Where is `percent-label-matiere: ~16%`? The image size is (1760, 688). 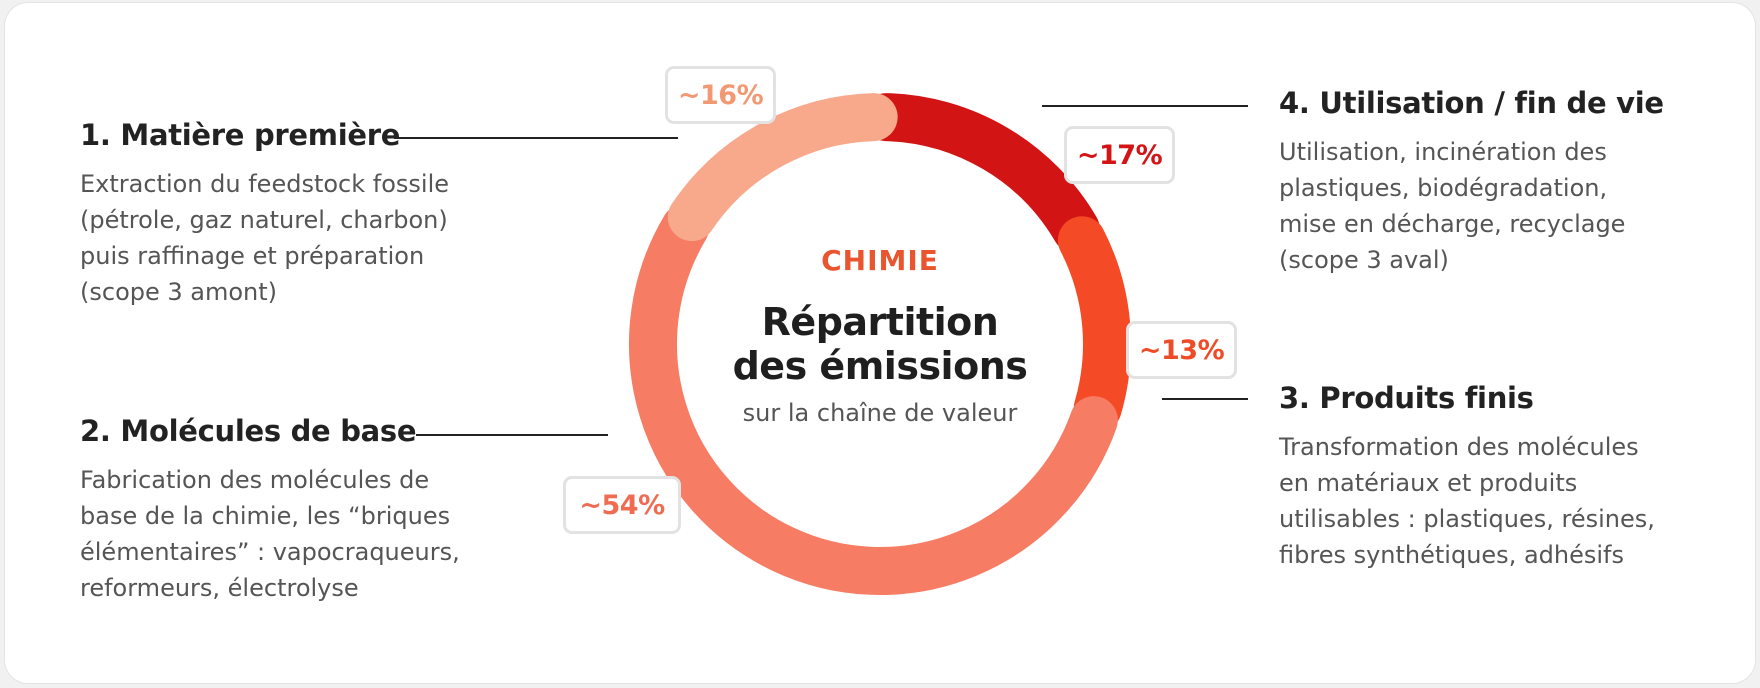
percent-label-matiere: ~16% is located at coordinates (720, 95).